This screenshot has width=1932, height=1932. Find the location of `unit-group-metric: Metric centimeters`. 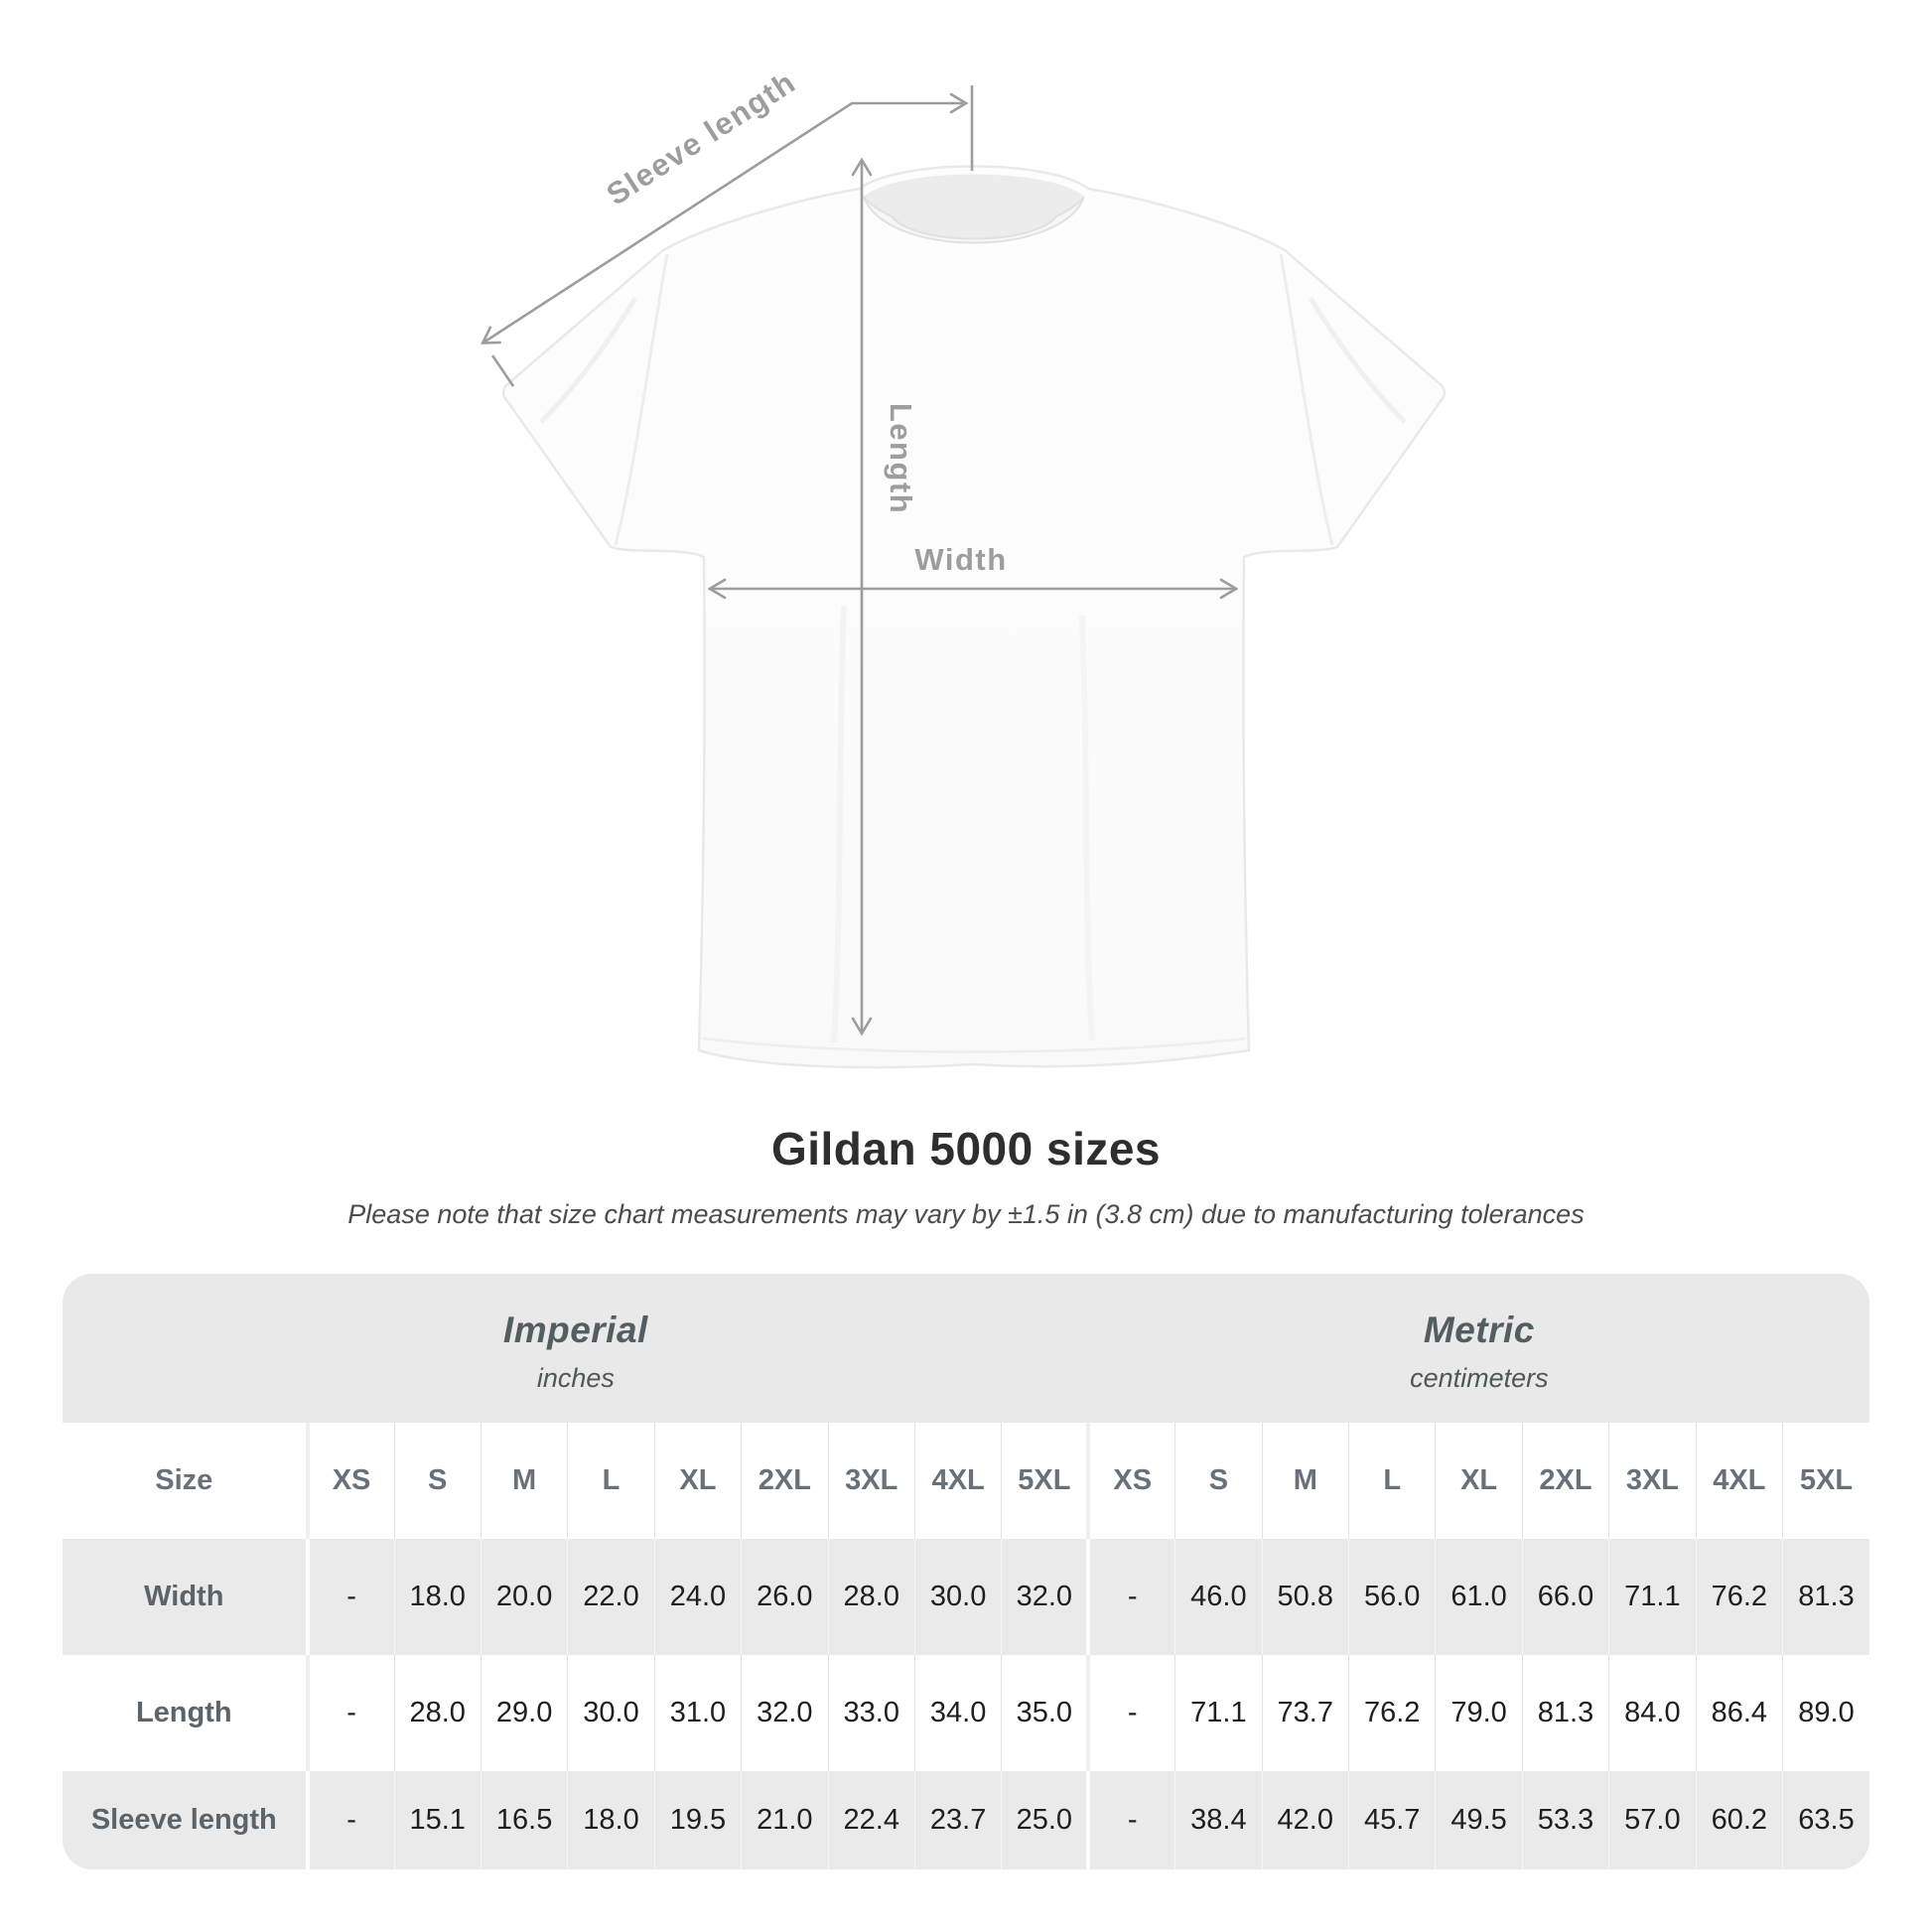

unit-group-metric: Metric centimeters is located at coordinates (1479, 1348).